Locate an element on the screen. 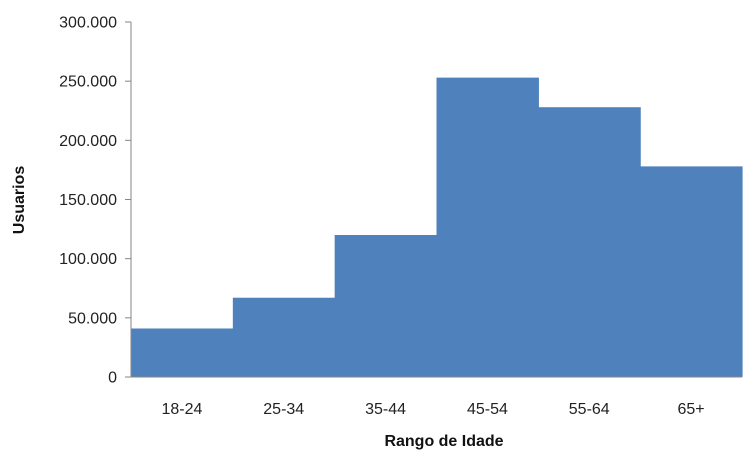 Image resolution: width=744 pixels, height=451 pixels. y-tick-label: 150.000 is located at coordinates (88, 200).